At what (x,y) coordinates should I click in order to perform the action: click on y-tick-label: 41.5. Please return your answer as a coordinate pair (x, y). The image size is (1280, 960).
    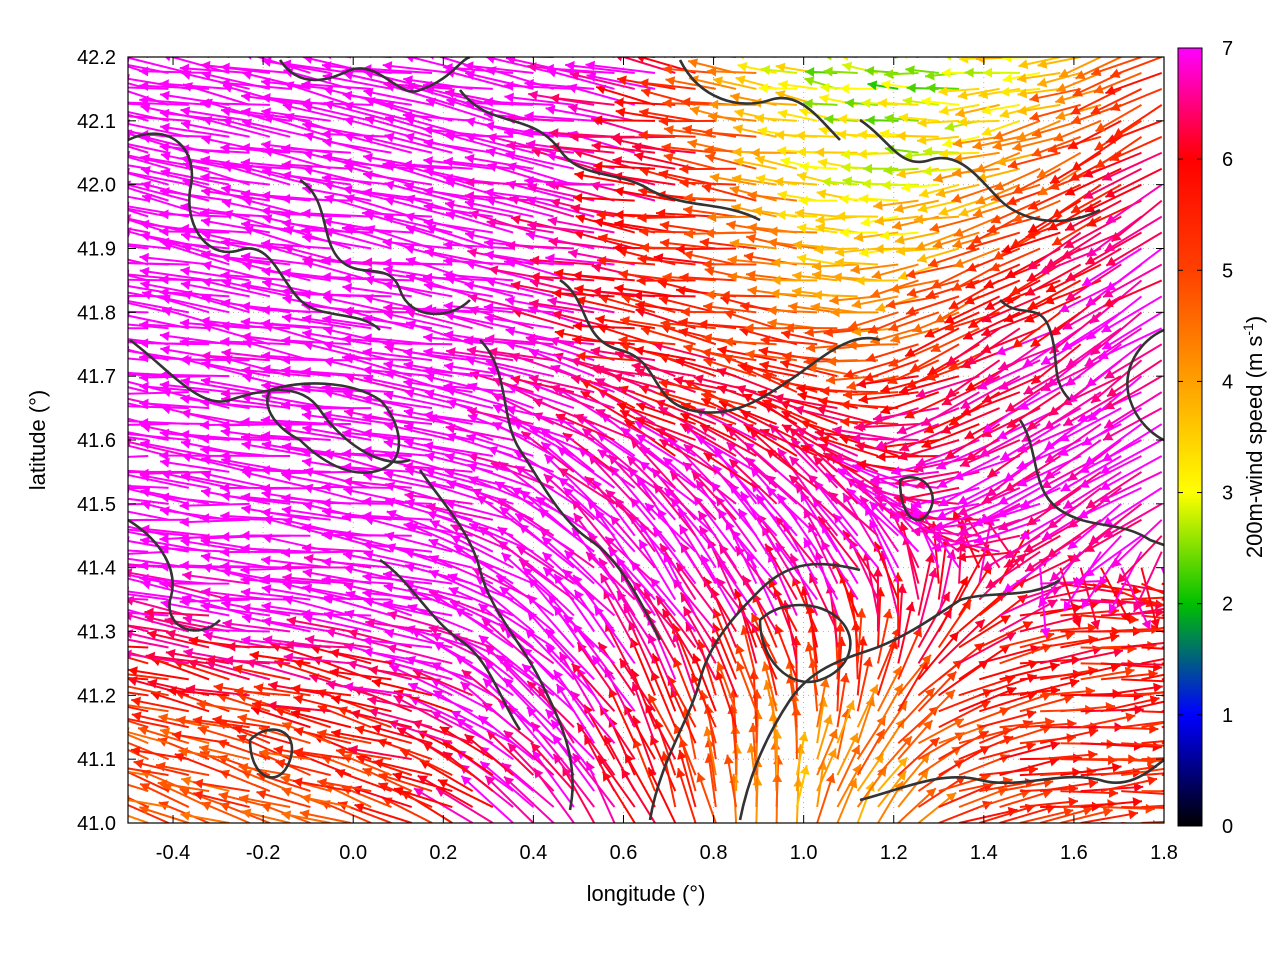
    Looking at the image, I should click on (96, 505).